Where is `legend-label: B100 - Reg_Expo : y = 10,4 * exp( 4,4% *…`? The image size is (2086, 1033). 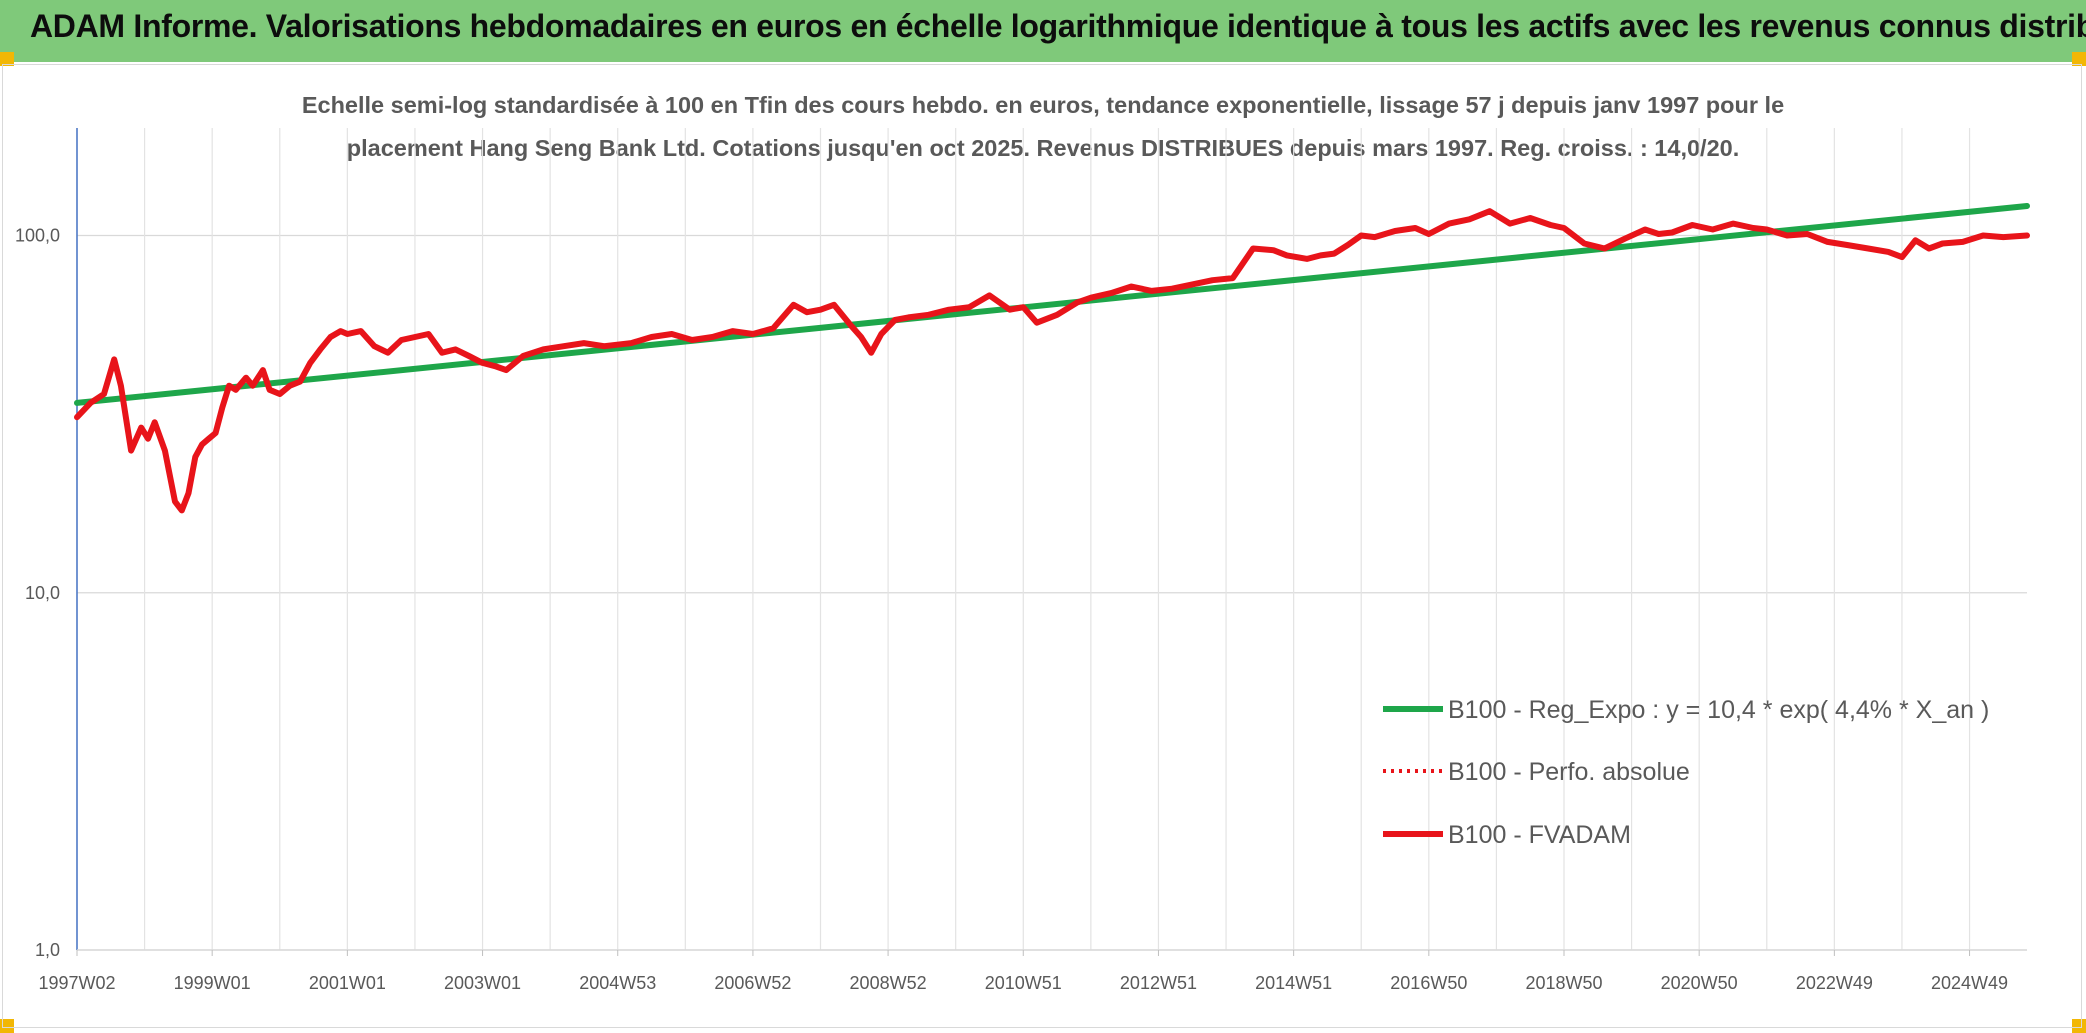 legend-label: B100 - Reg_Expo : y = 10,4 * exp( 4,4% *… is located at coordinates (1718, 710).